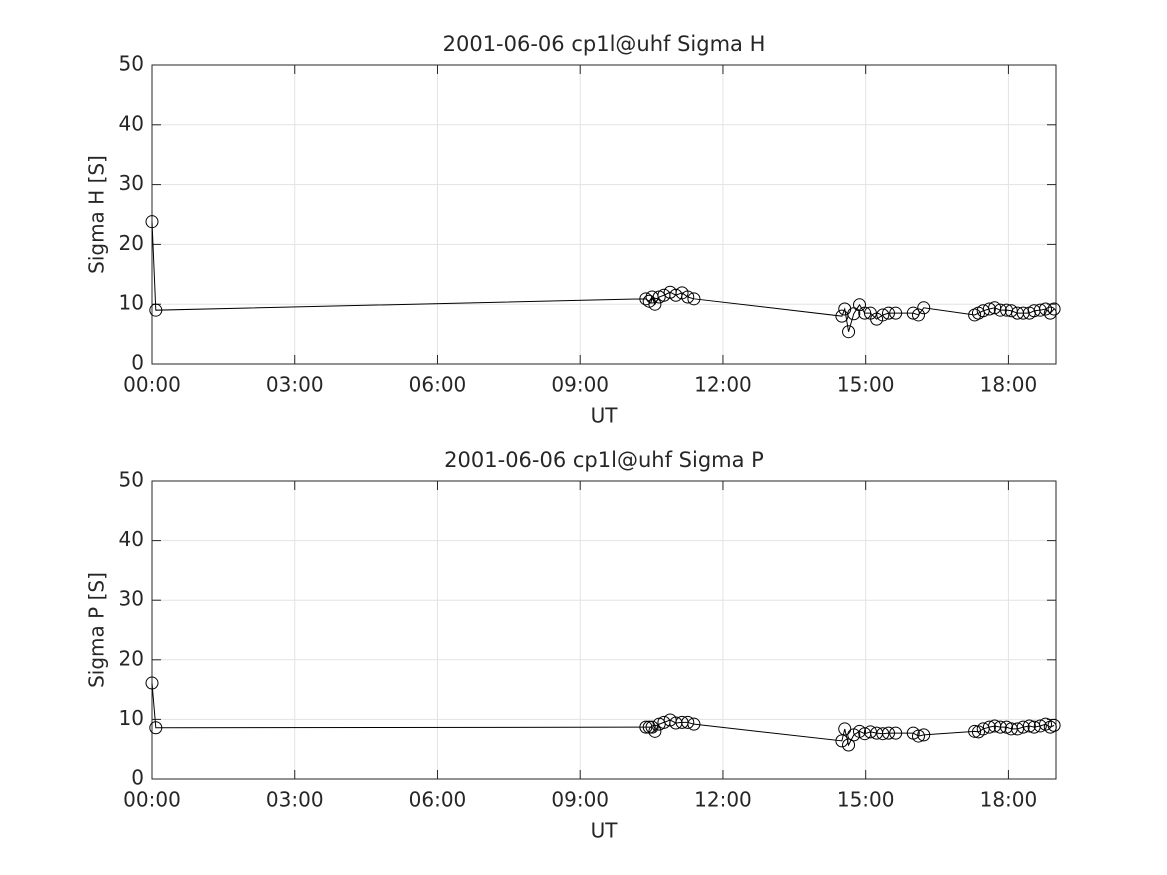 This screenshot has width=1167, height=875. I want to click on chart-title: 2001-06-06 cp1l@uhf Sigma P, so click(604, 460).